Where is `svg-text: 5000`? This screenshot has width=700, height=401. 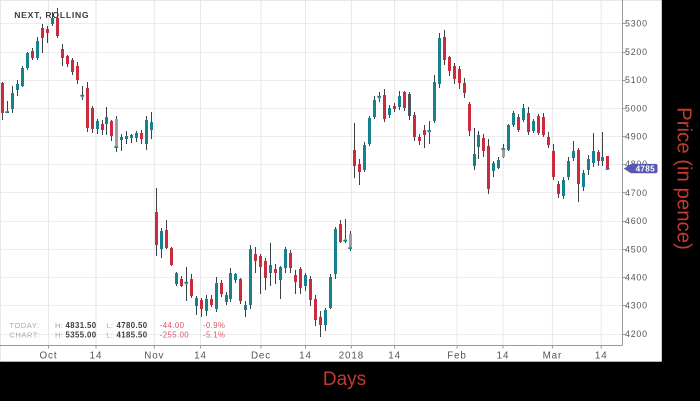
svg-text: 5000 is located at coordinates (636, 108).